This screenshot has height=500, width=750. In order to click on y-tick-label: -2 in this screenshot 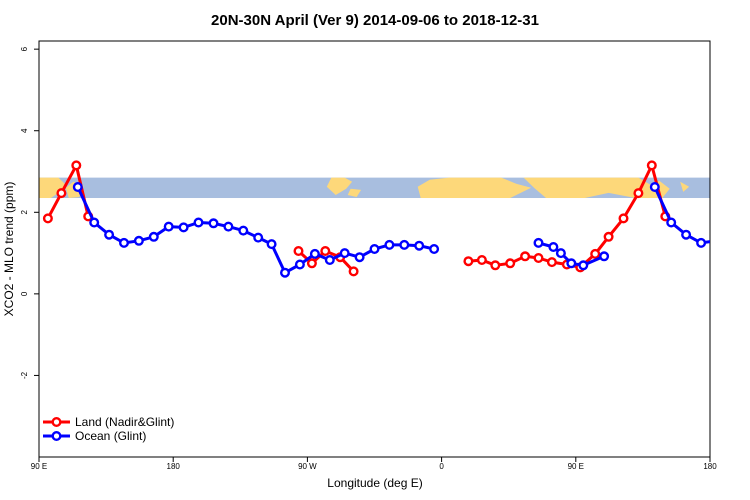, I will do `click(24, 375)`.